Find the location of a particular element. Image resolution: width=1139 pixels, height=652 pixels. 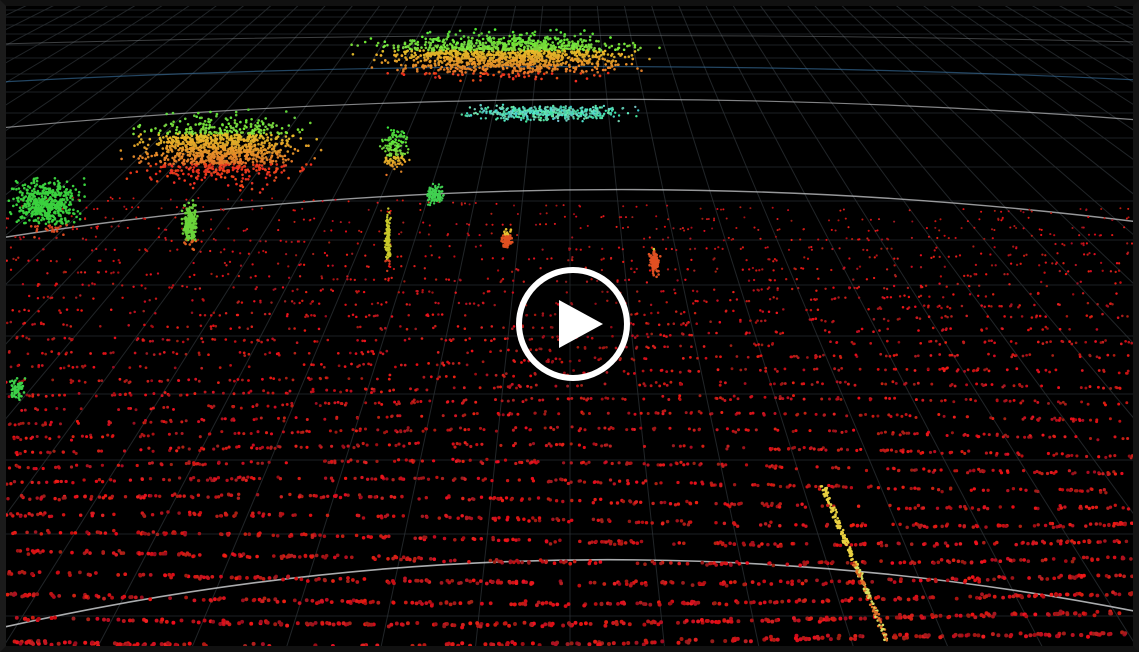

play-circle-icon is located at coordinates (573, 324).